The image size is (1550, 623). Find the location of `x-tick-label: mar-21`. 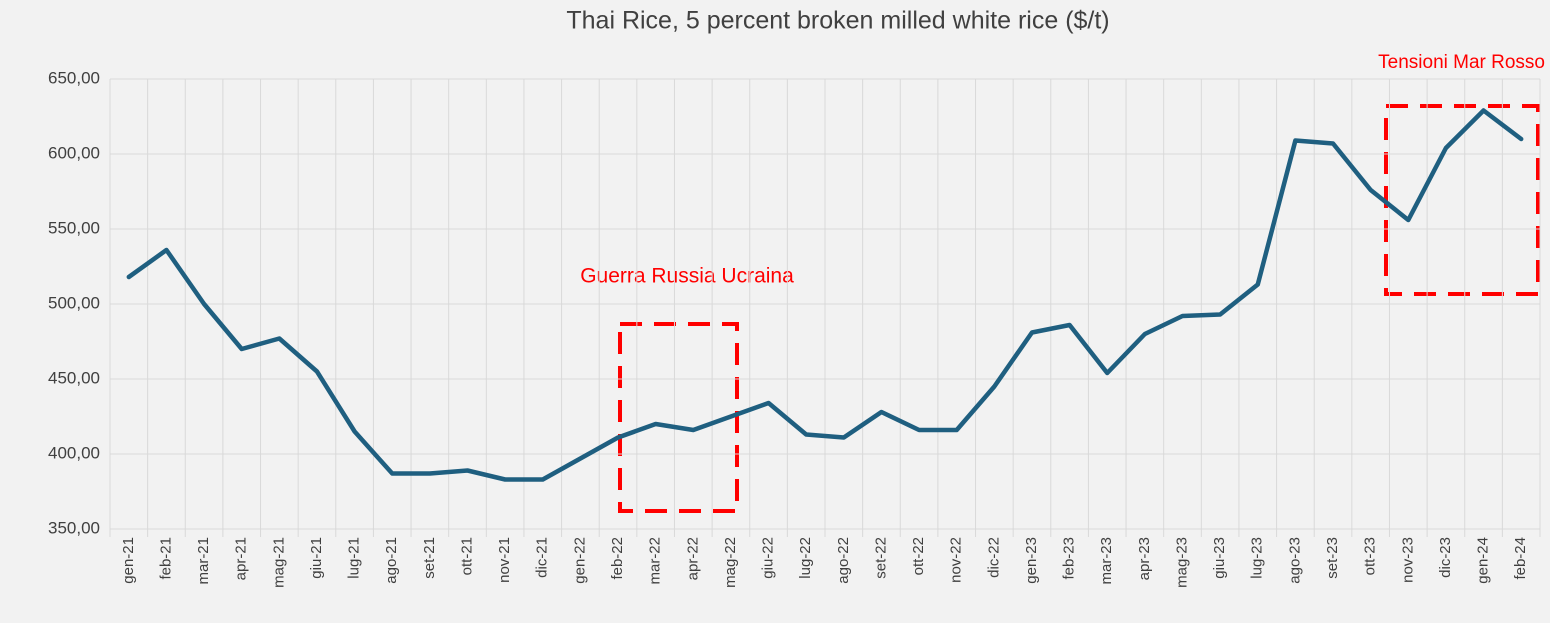

x-tick-label: mar-21 is located at coordinates (203, 561).